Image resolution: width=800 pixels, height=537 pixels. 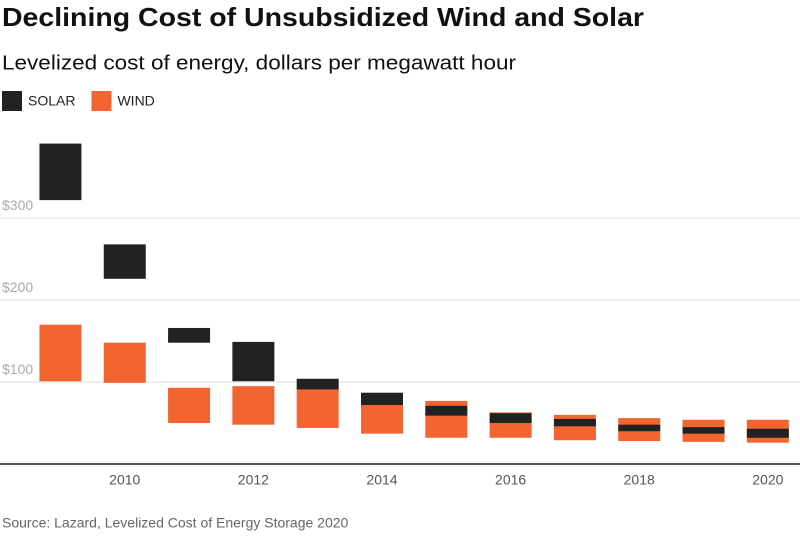 I want to click on x-tick-label: 2012, so click(x=253, y=480).